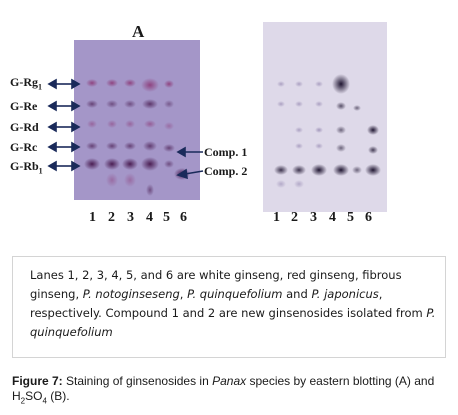 This screenshot has width=458, height=415. What do you see at coordinates (226, 152) in the screenshot?
I see `compound-1-label: Comp. 1` at bounding box center [226, 152].